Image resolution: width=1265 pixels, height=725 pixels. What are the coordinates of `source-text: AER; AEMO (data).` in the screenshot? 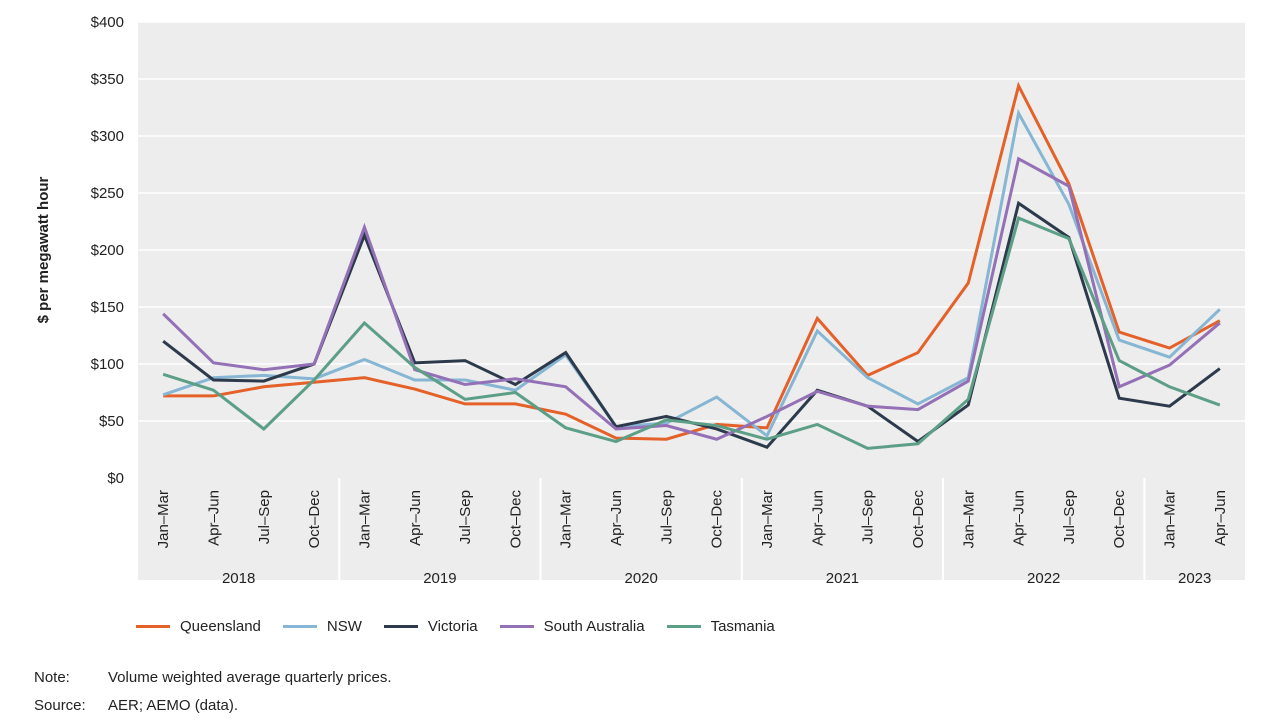 It's located at (173, 705).